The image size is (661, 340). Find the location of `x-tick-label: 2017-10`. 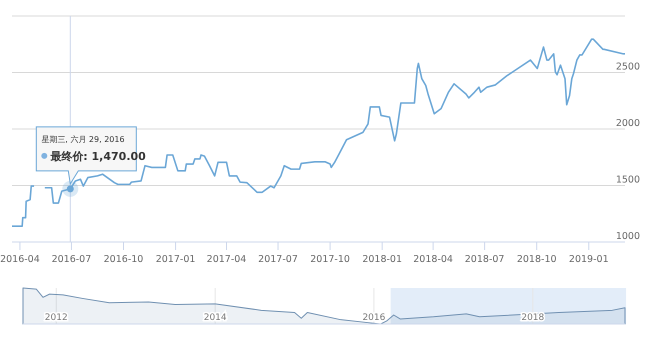

x-tick-label: 2017-10 is located at coordinates (330, 259).